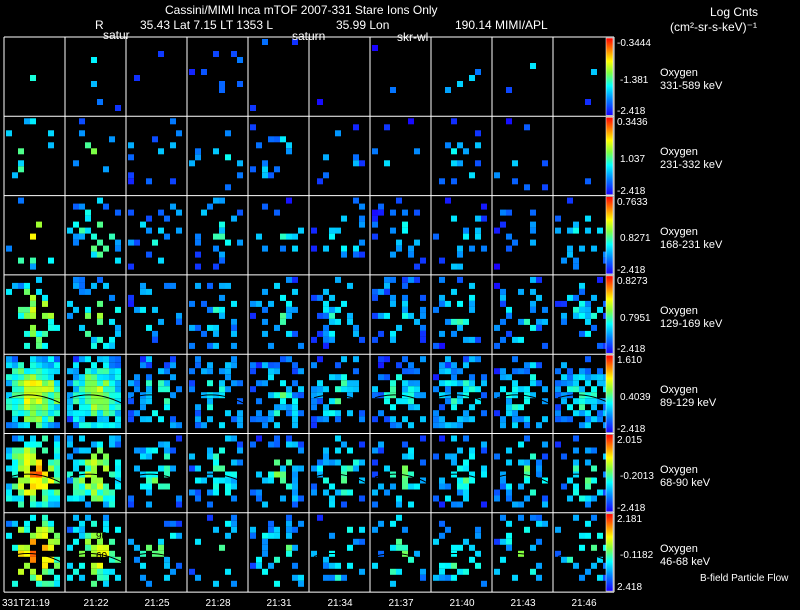 The image size is (800, 610). What do you see at coordinates (338, 227) in the screenshot?
I see `heatmap-panel-r2-c5` at bounding box center [338, 227].